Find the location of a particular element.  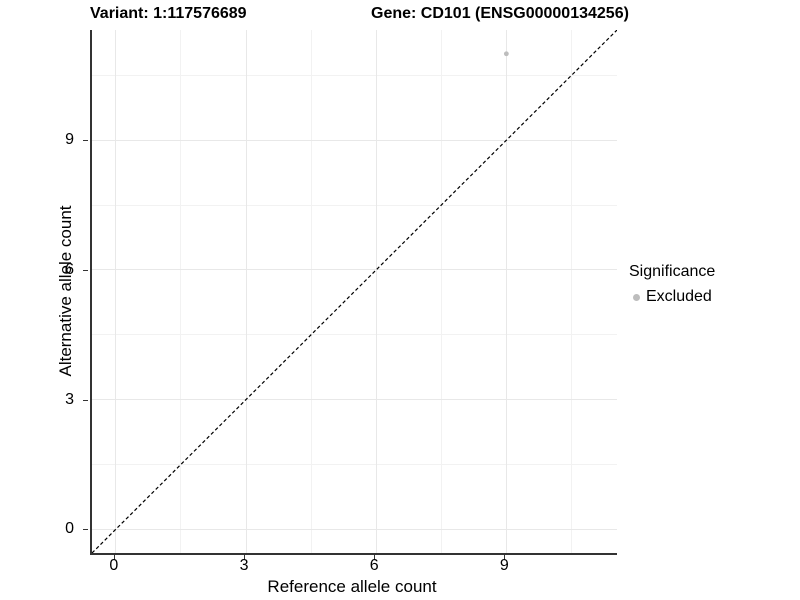

legend-items: Excluded is located at coordinates (672, 297).